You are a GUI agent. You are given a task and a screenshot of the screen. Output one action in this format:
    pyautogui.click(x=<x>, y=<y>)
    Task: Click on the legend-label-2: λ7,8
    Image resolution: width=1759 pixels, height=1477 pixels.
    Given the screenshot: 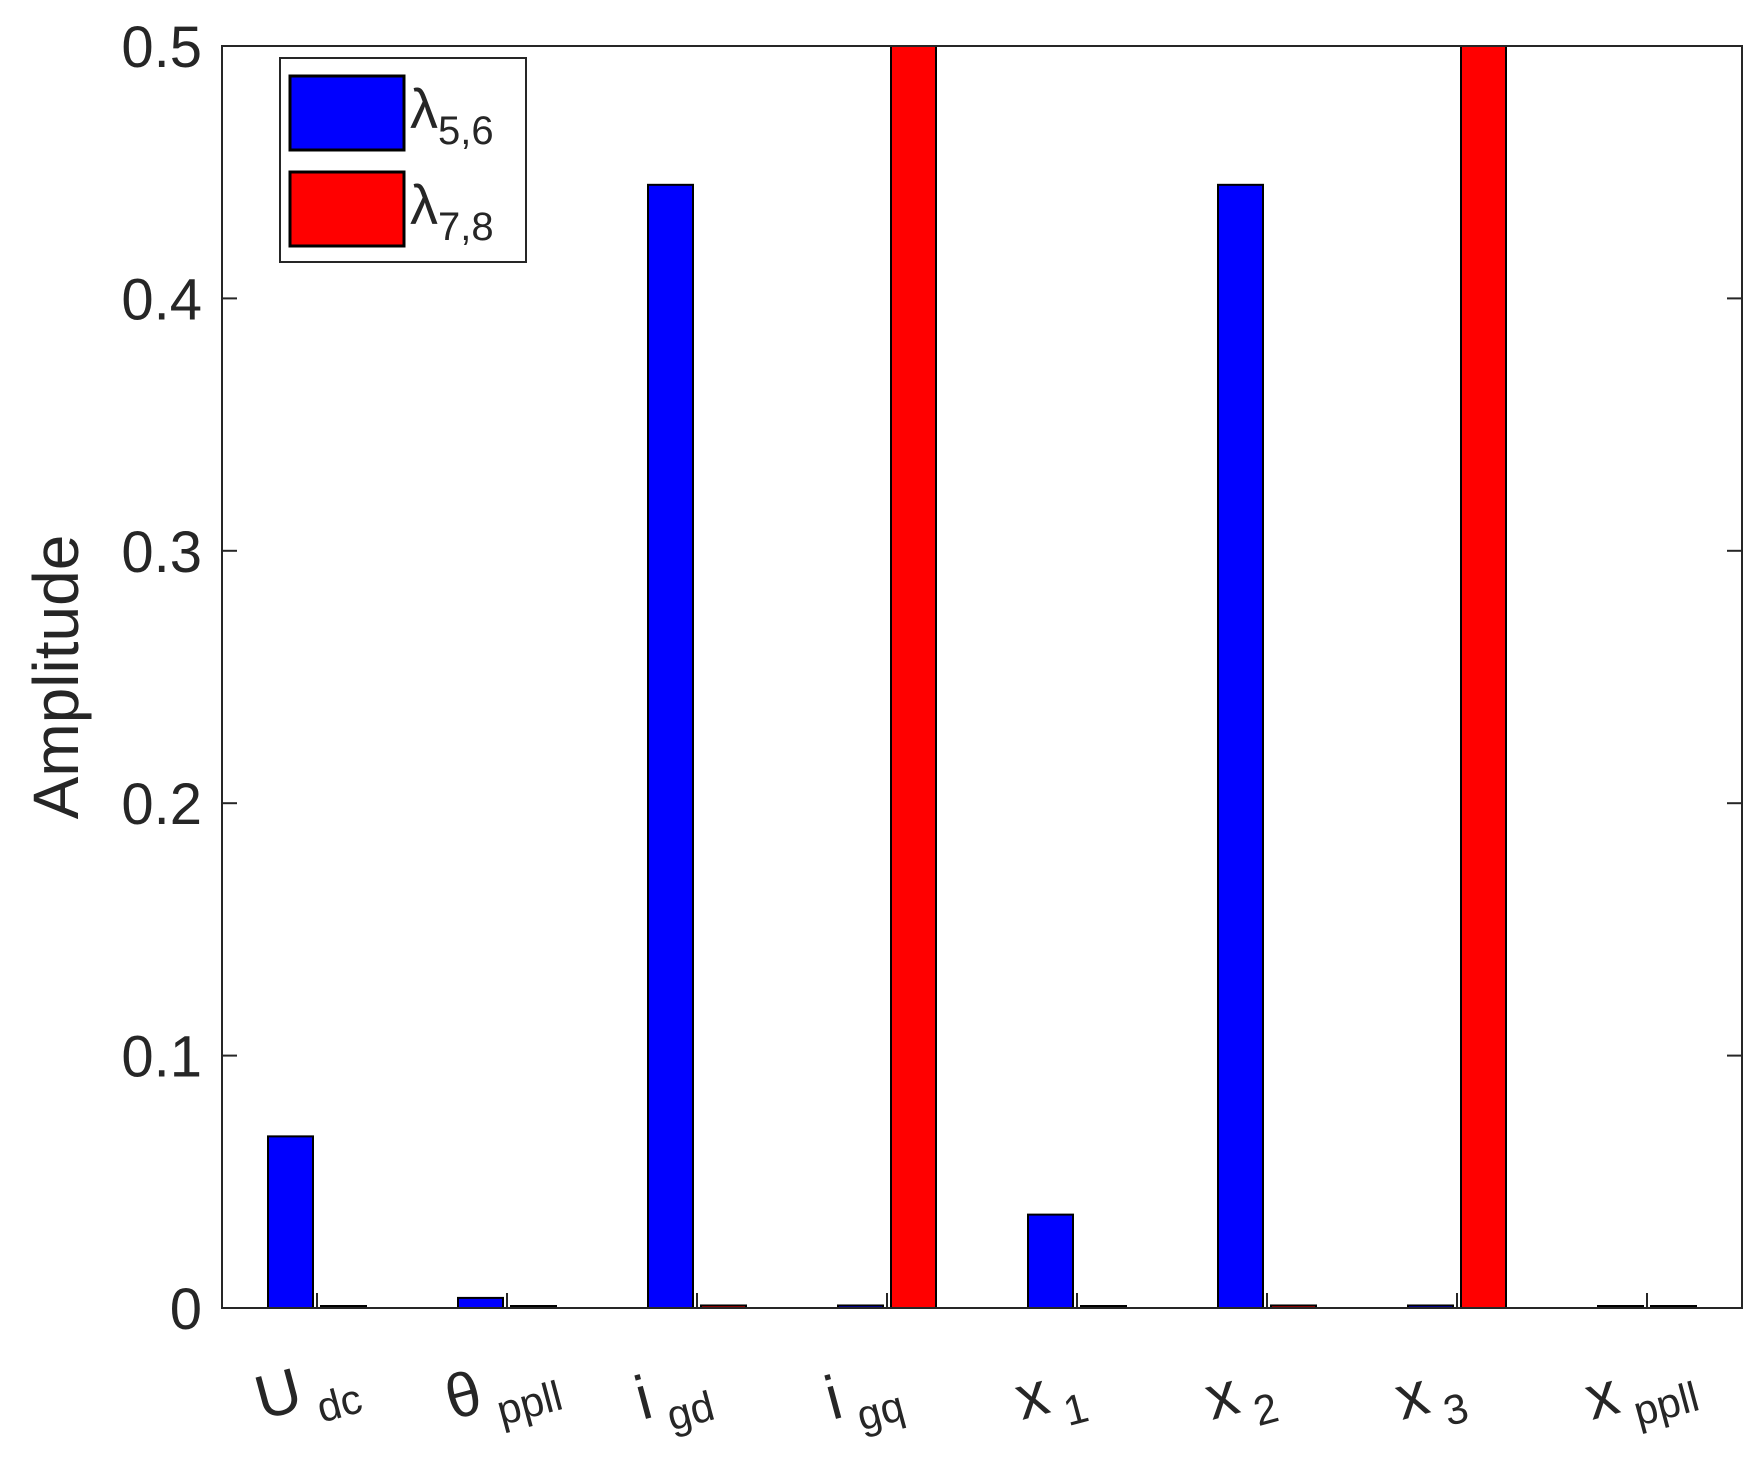 What is the action you would take?
    pyautogui.click(x=452, y=211)
    